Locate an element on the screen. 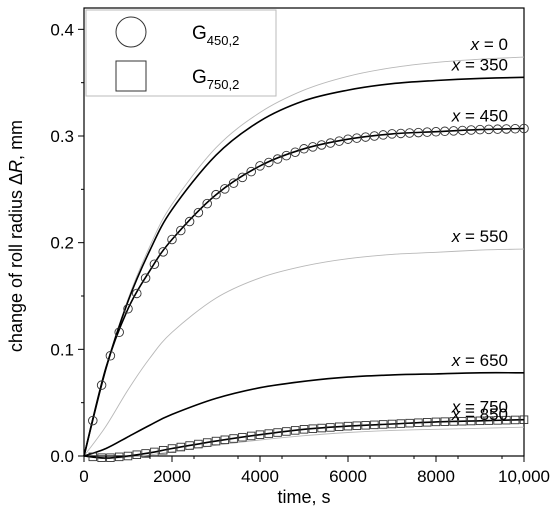 This screenshot has height=515, width=550. y-axis-title-part: R is located at coordinates (16, 166).